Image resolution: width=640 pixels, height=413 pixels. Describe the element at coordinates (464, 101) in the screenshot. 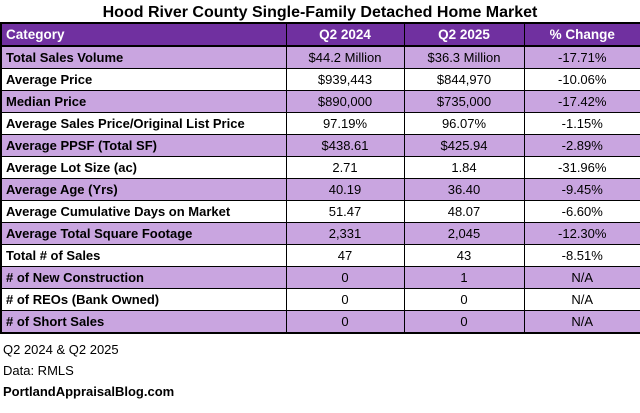

I see `q2-2025-value-cell: $735,000` at that location.